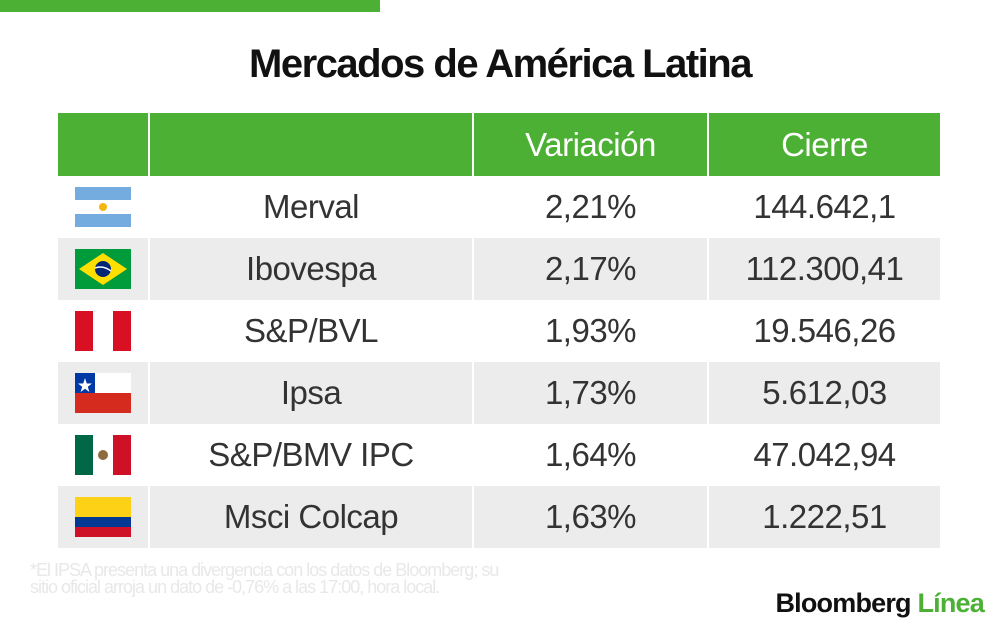 The width and height of the screenshot is (1000, 632). What do you see at coordinates (590, 393) in the screenshot?
I see `variation: 1,73%` at bounding box center [590, 393].